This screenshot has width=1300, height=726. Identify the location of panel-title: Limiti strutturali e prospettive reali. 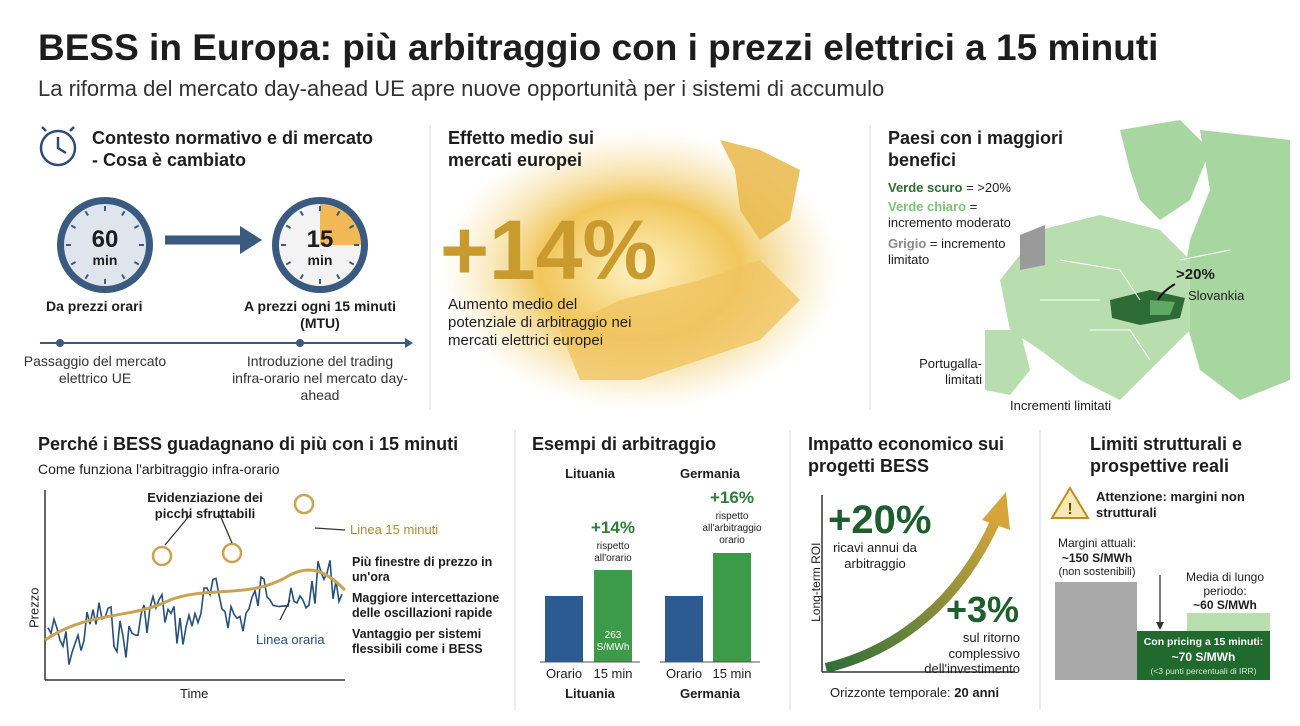
(1166, 455).